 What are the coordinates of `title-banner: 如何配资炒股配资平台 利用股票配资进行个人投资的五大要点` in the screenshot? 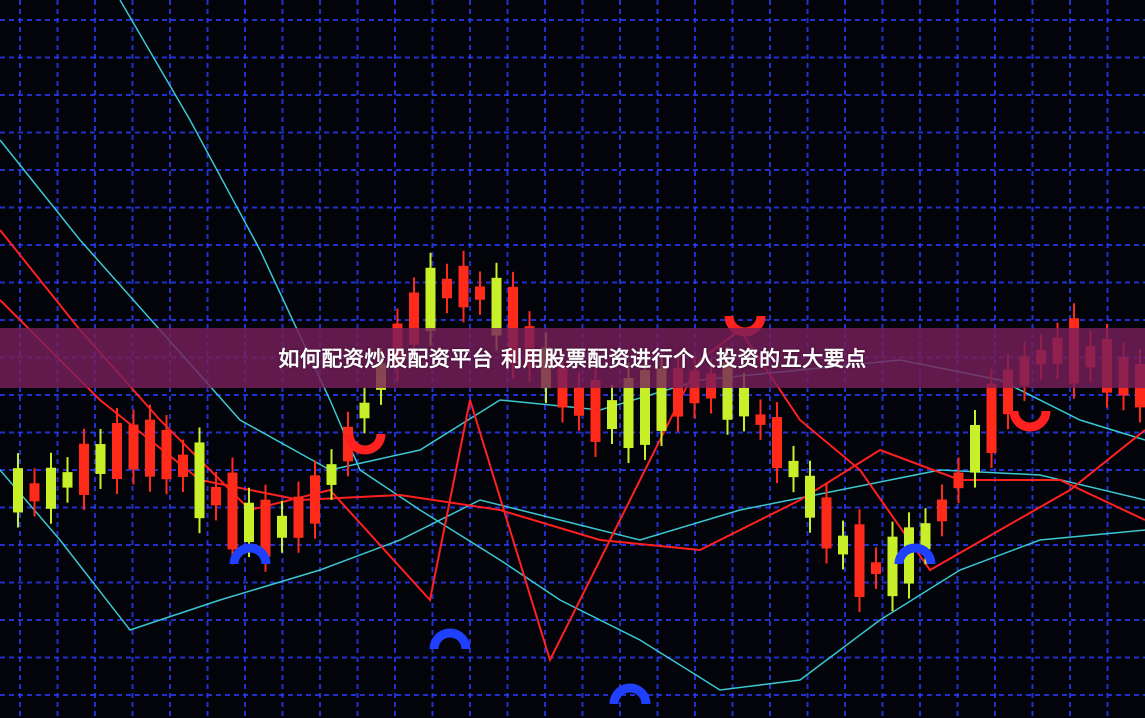 It's located at (572, 358).